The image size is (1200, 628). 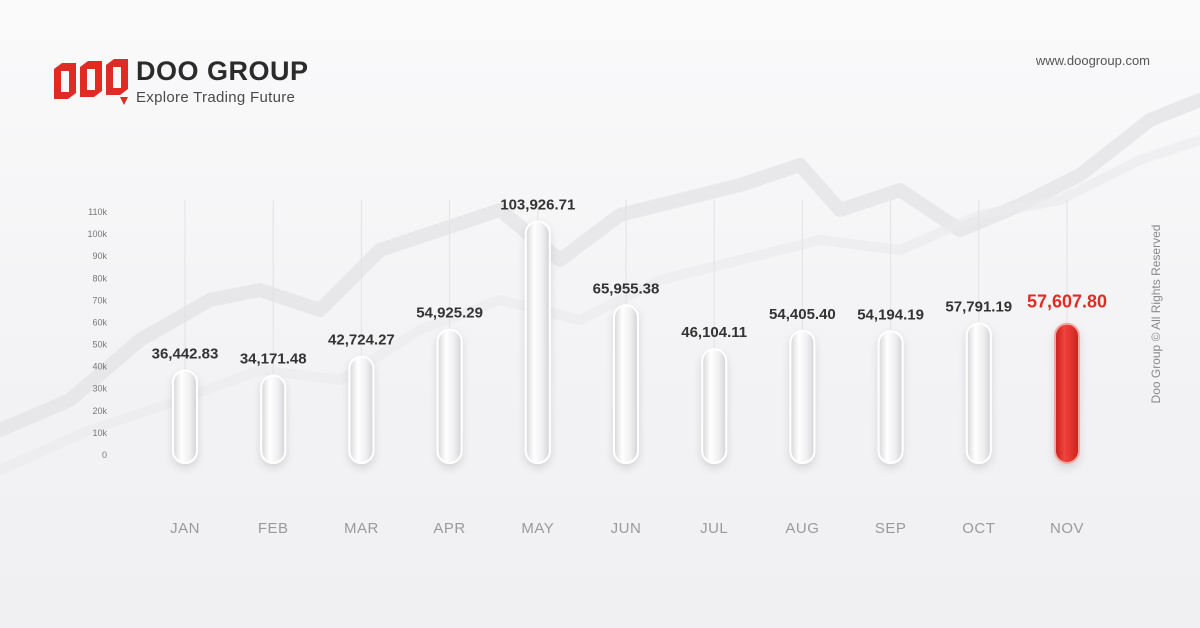 I want to click on y-tick-label: 30k, so click(x=99, y=389).